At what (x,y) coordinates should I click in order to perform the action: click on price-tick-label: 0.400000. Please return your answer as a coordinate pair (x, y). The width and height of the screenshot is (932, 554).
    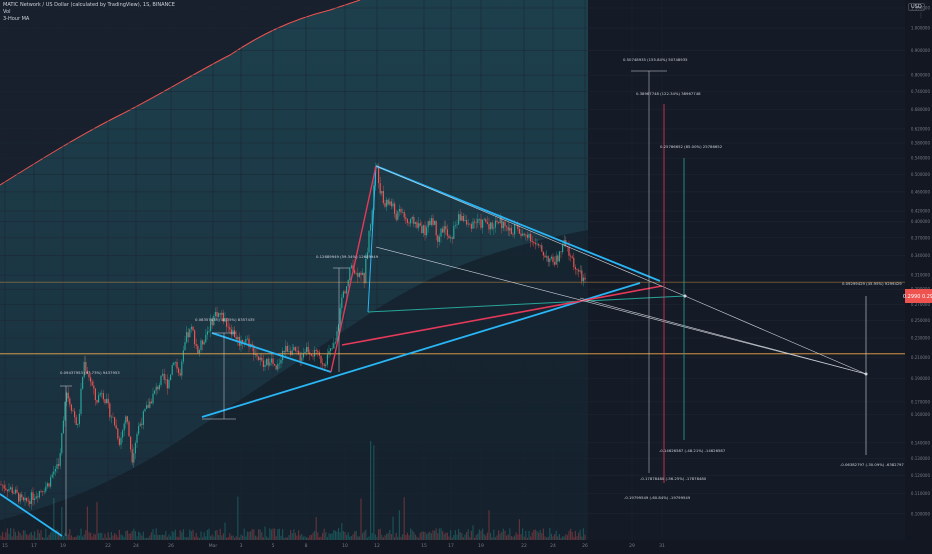
    Looking at the image, I should click on (921, 221).